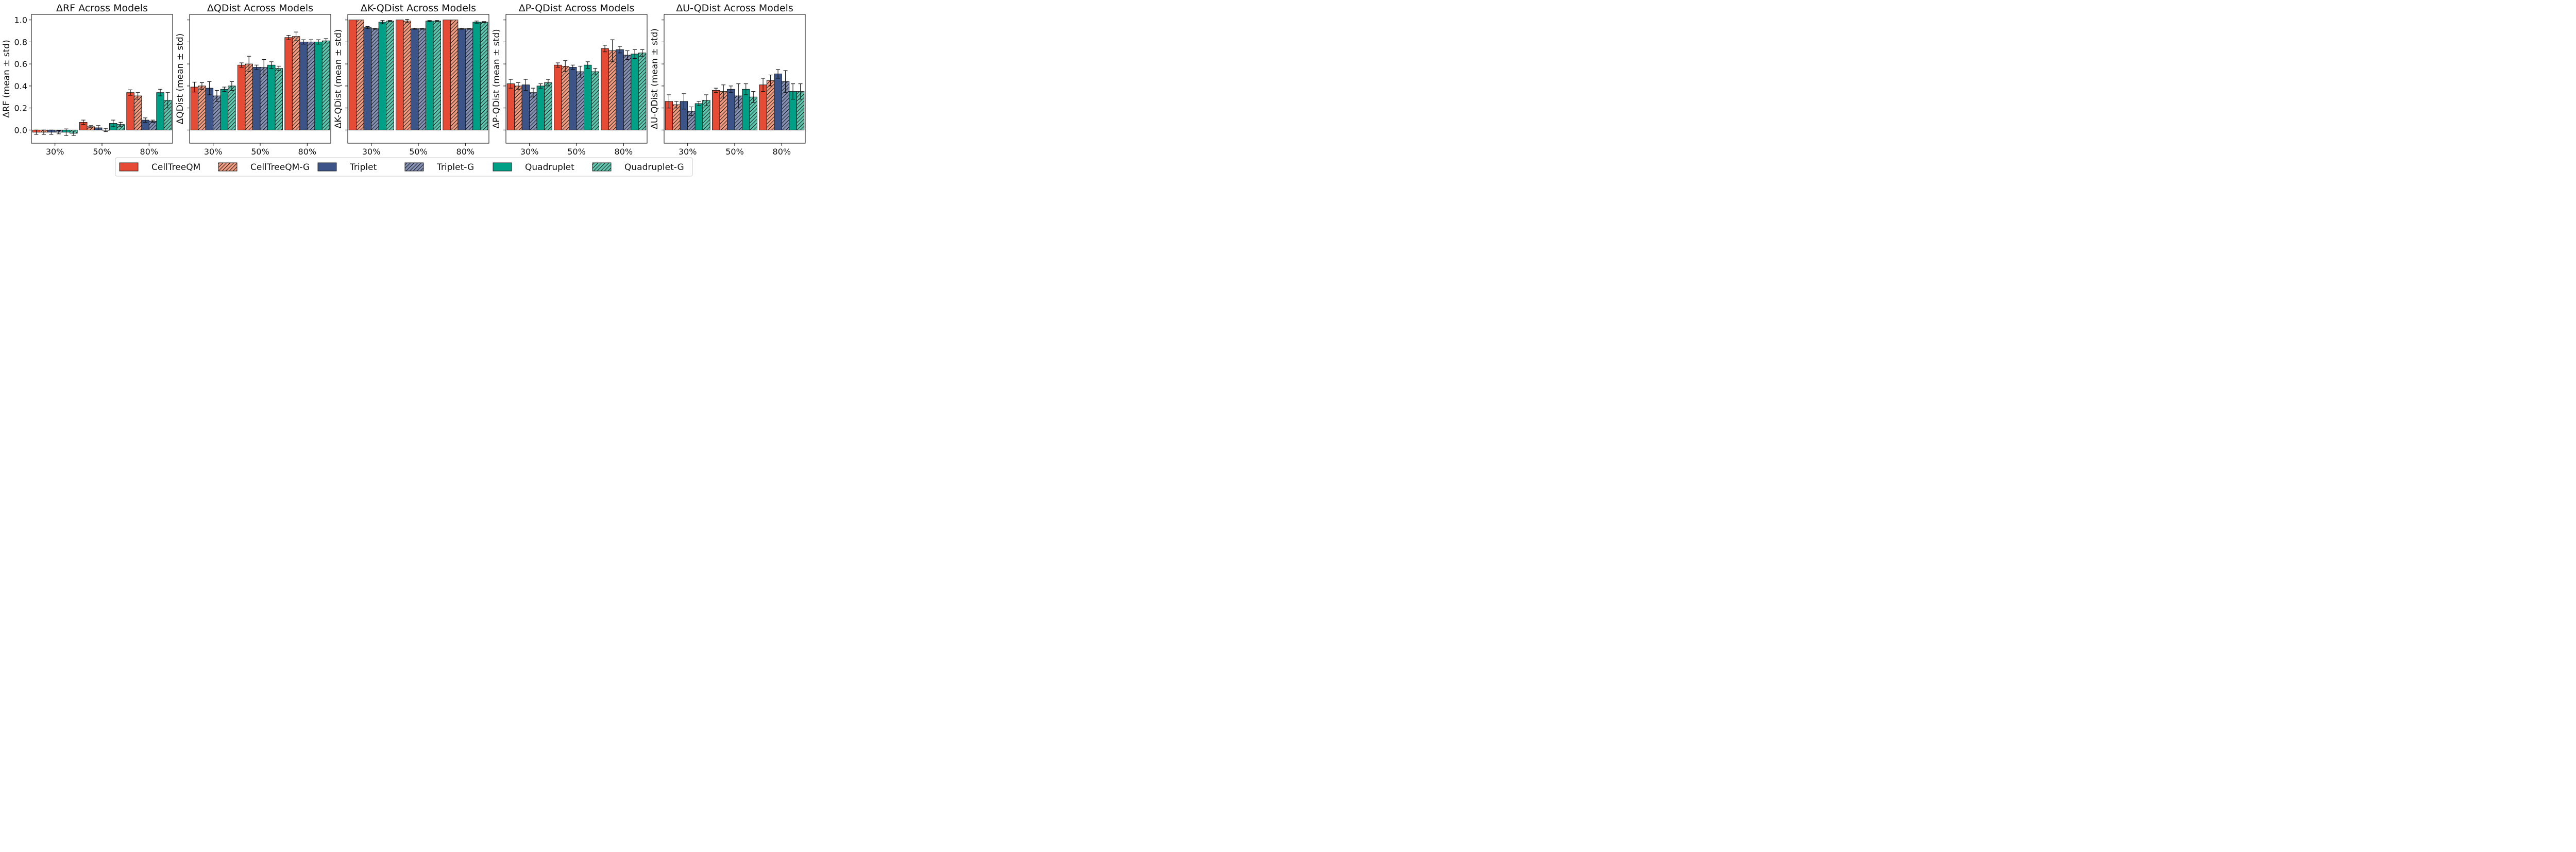 This screenshot has height=852, width=2576. I want to click on y-axis-label: ΔP-QDist (mean ± std), so click(497, 78).